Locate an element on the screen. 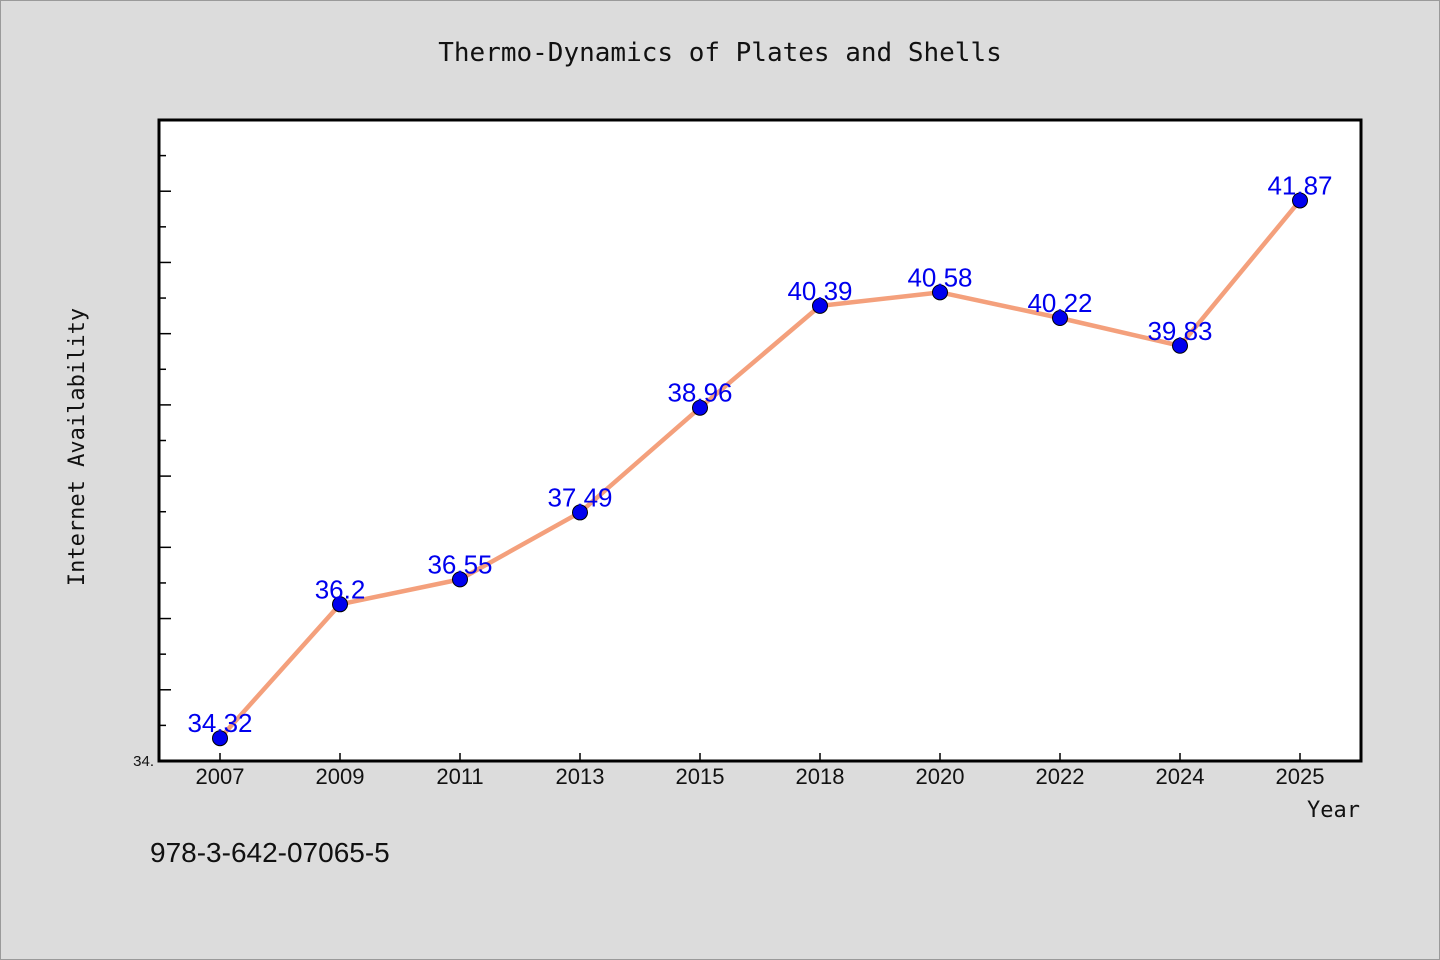 This screenshot has height=960, width=1440. data-point-2022 is located at coordinates (1060, 317).